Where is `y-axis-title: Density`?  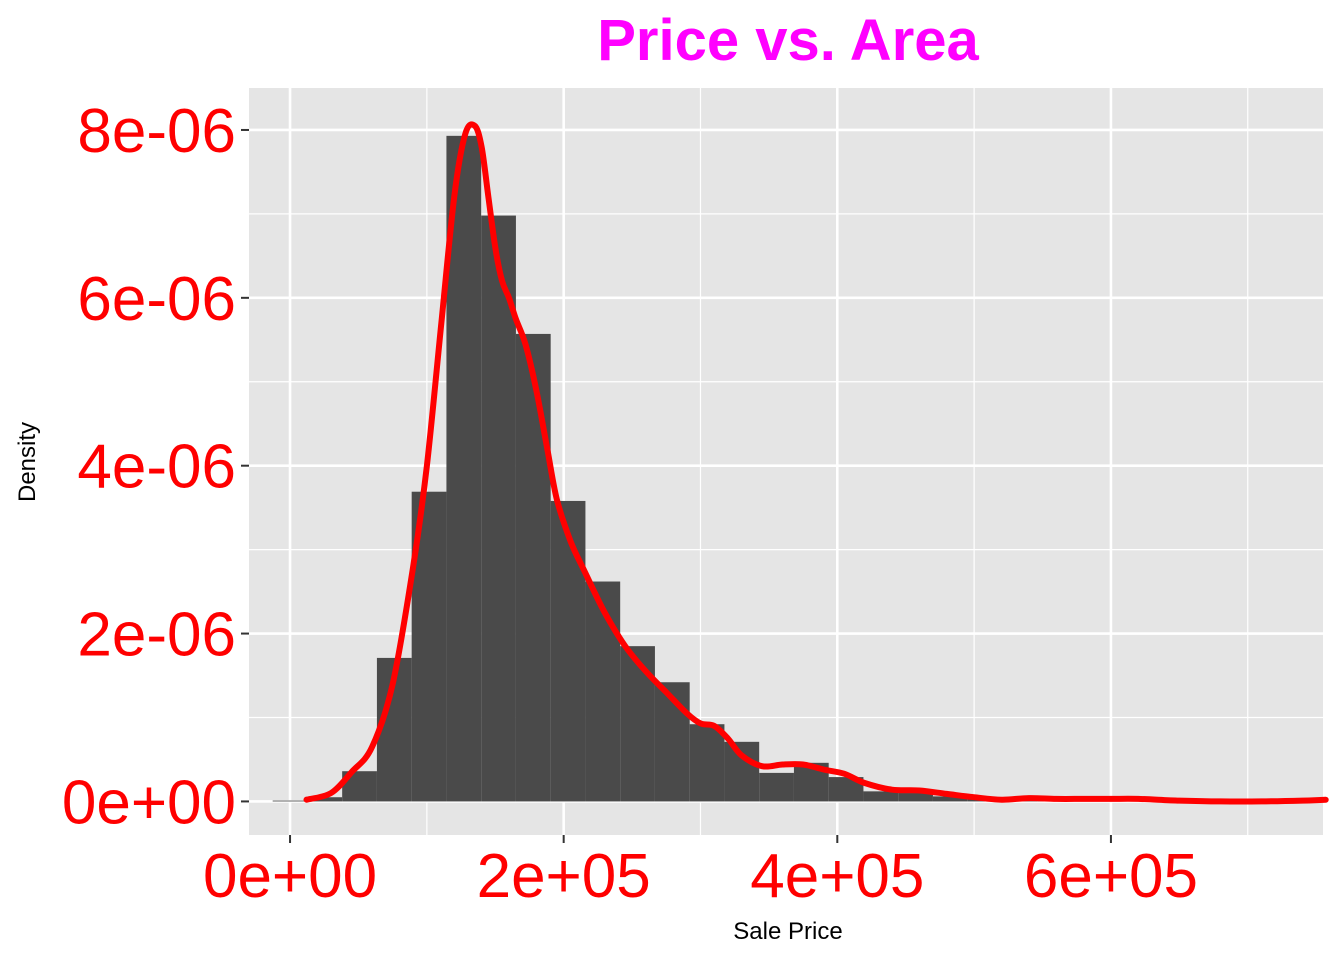 y-axis-title: Density is located at coordinates (27, 462).